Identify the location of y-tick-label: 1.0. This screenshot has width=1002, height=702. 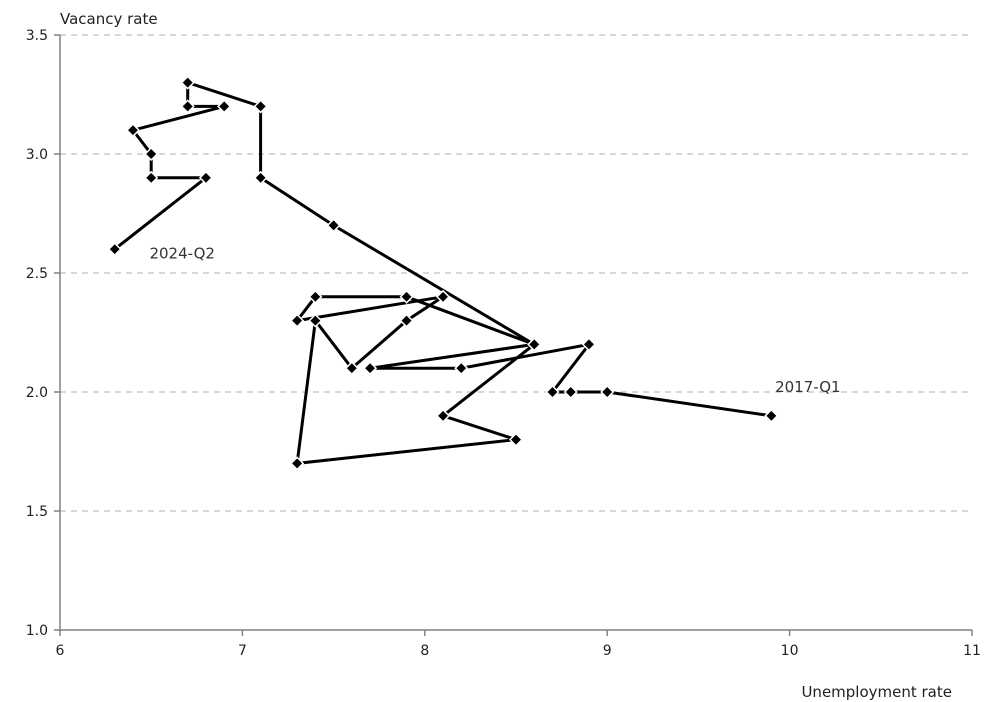
(37, 631).